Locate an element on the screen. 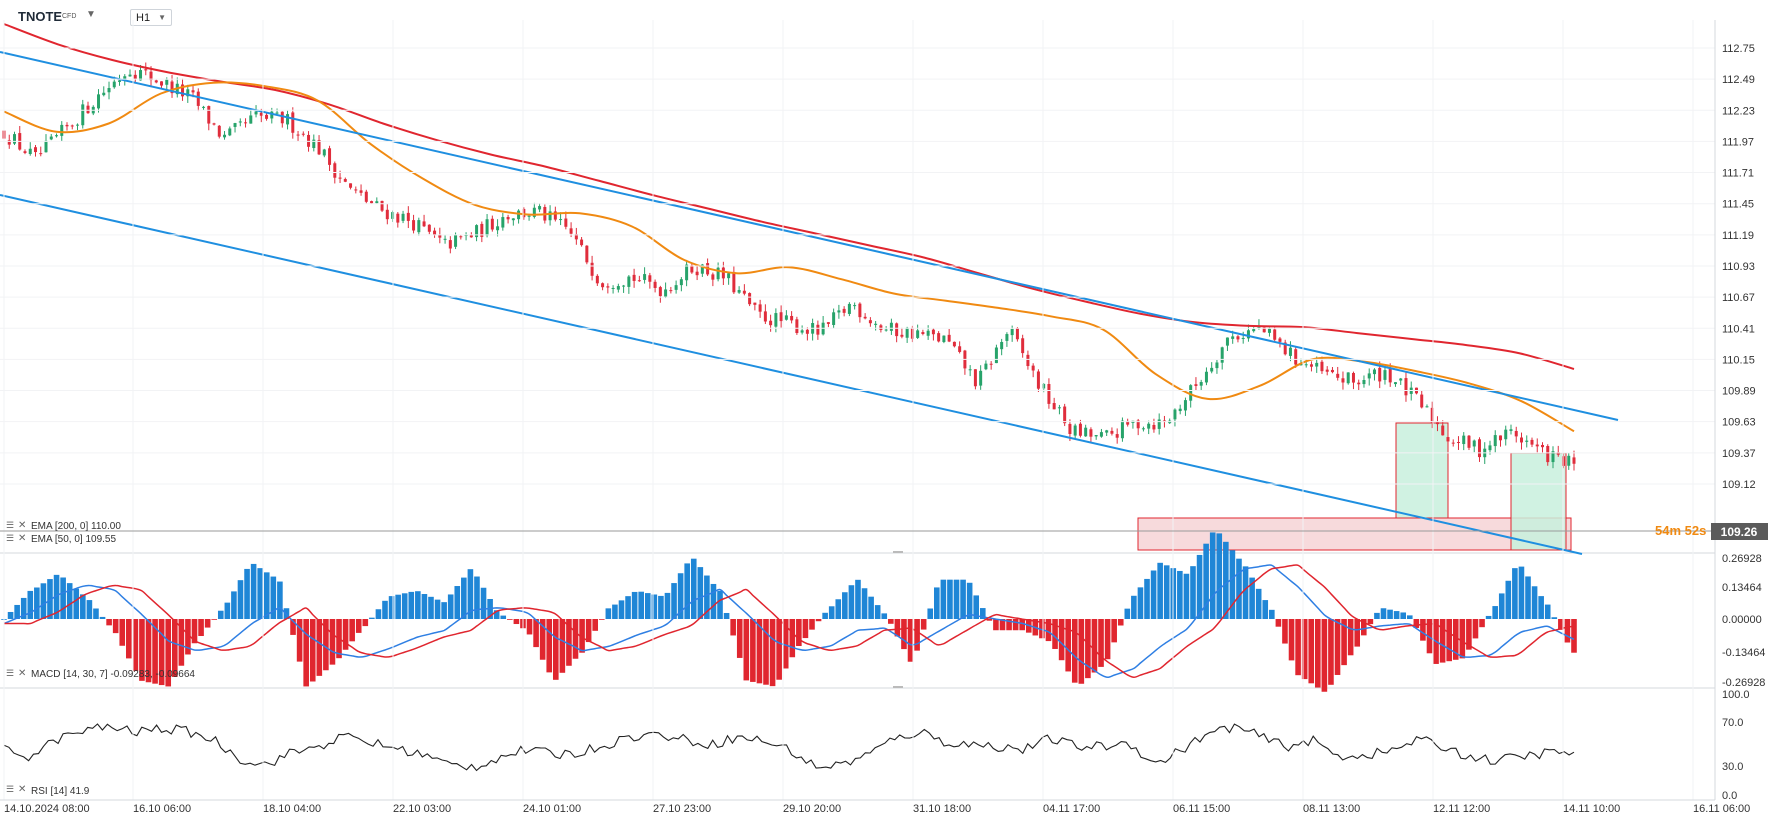  symbol-type: CFD is located at coordinates (69, 16).